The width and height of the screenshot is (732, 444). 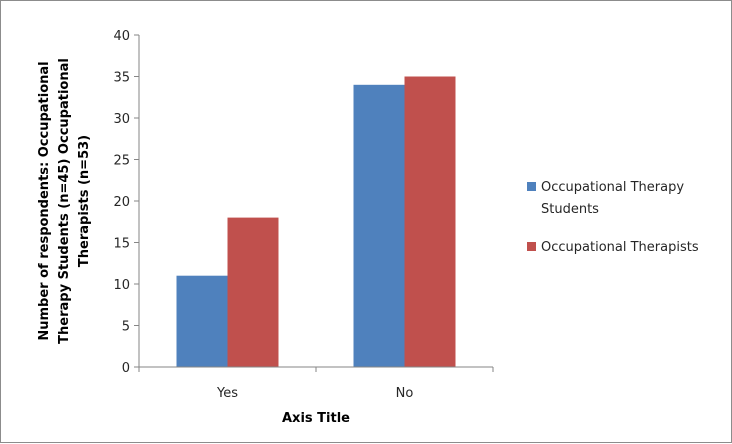 I want to click on y-axis-title-line-1: Number of respondents: Occupational, so click(x=44, y=200).